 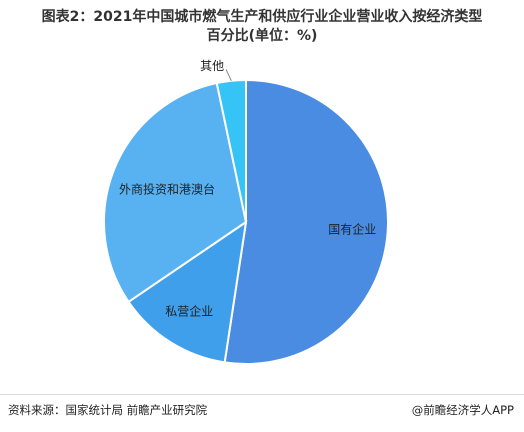 I want to click on leader-line, so click(x=228, y=75).